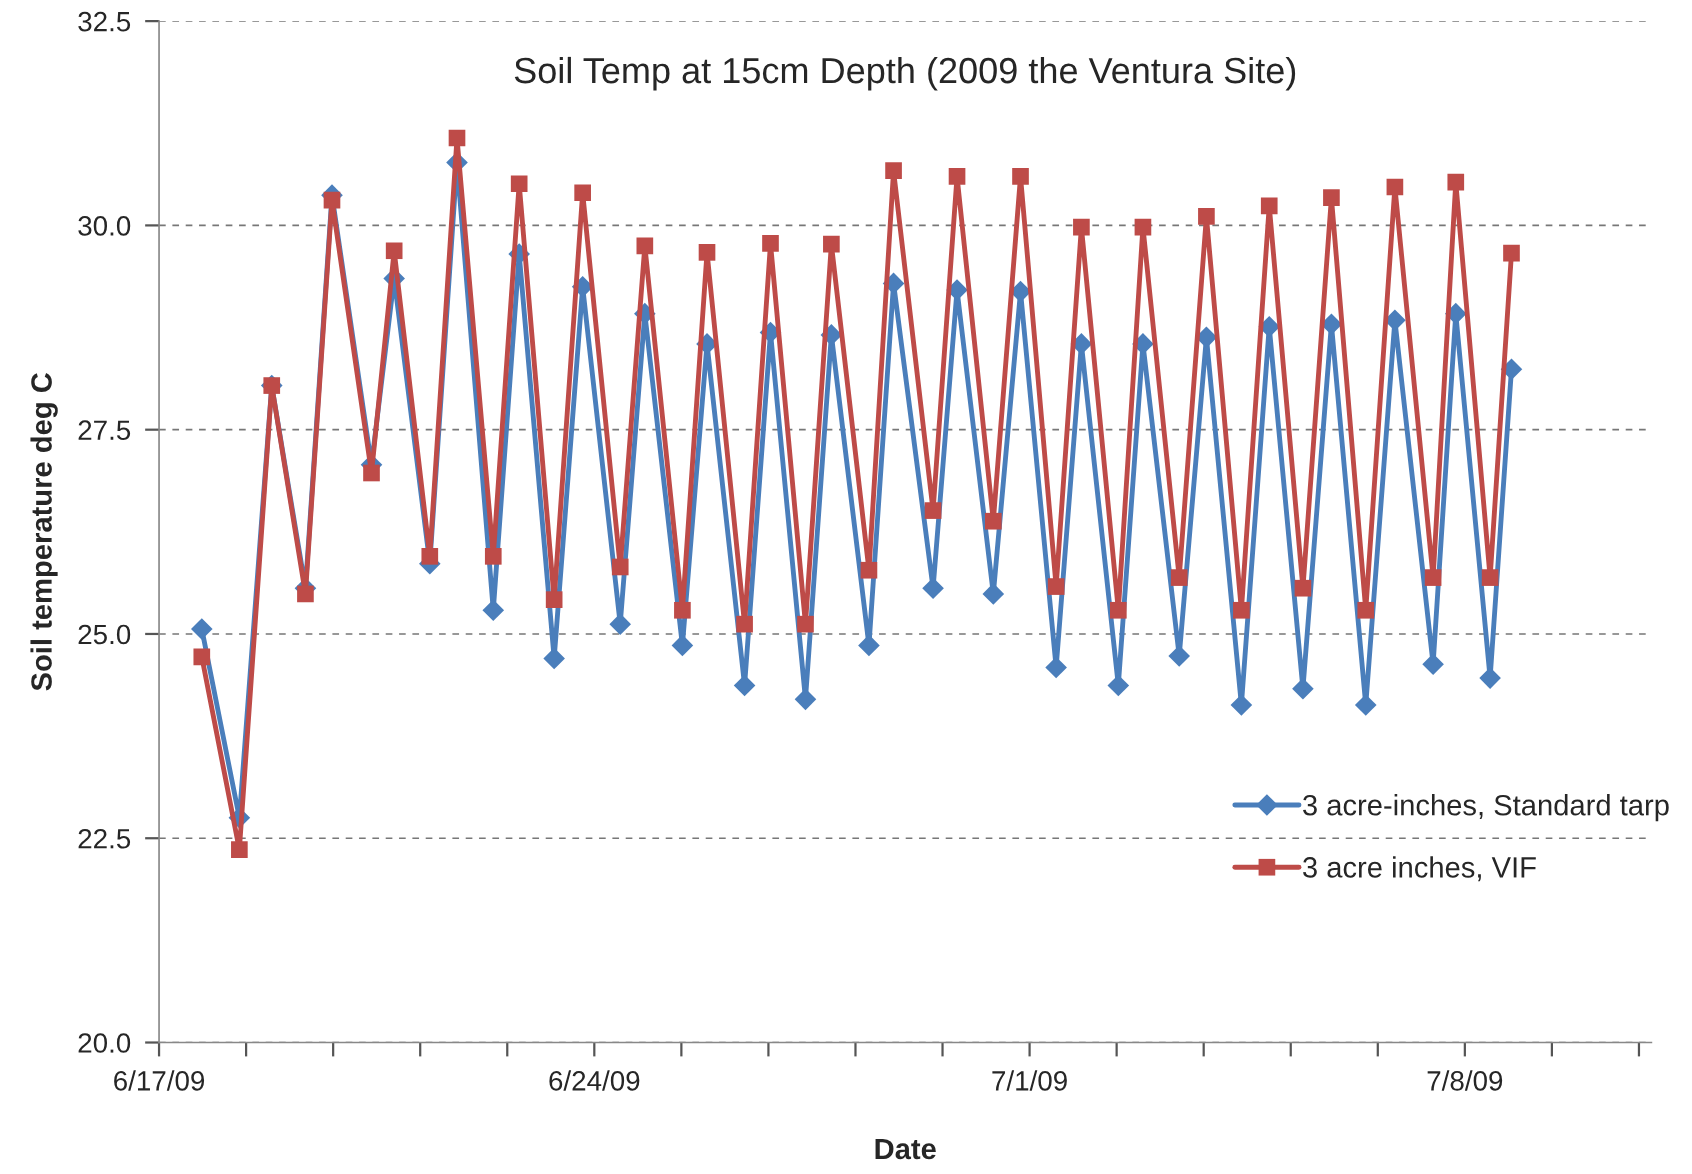 The height and width of the screenshot is (1174, 1692). I want to click on y-tick-label: 25.0, so click(104, 634).